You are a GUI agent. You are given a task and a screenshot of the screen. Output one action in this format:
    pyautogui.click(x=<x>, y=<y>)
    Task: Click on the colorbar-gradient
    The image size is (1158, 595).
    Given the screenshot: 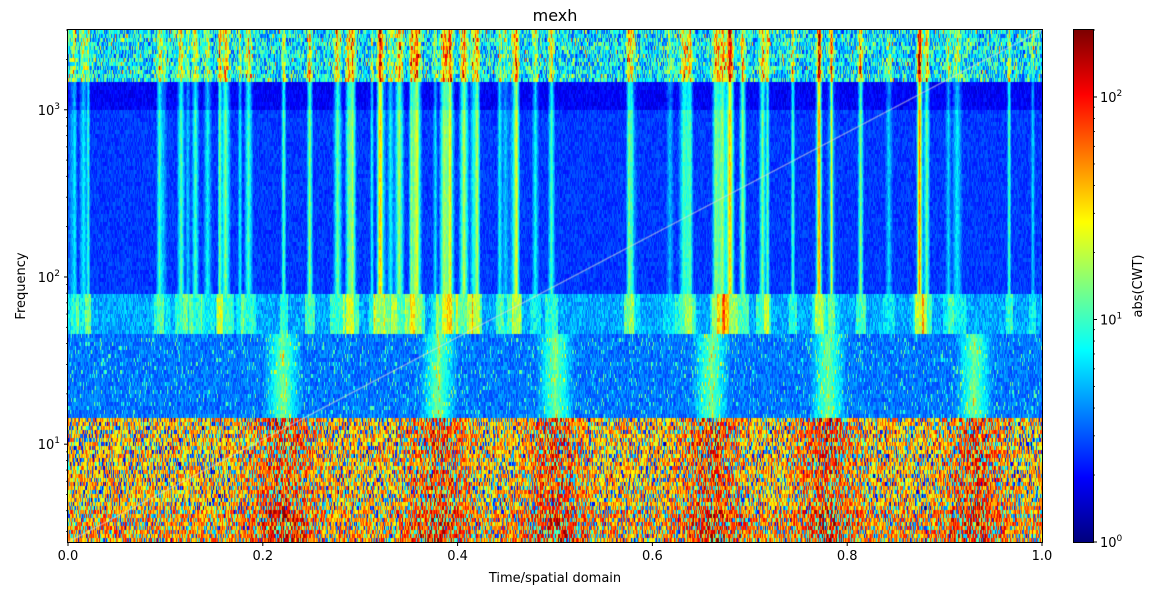 What is the action you would take?
    pyautogui.click(x=1083, y=286)
    